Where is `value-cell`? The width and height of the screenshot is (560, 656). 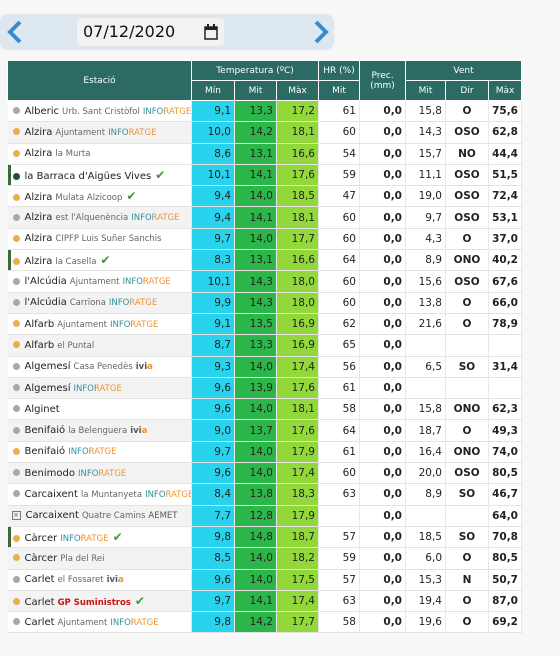
value-cell is located at coordinates (425, 516).